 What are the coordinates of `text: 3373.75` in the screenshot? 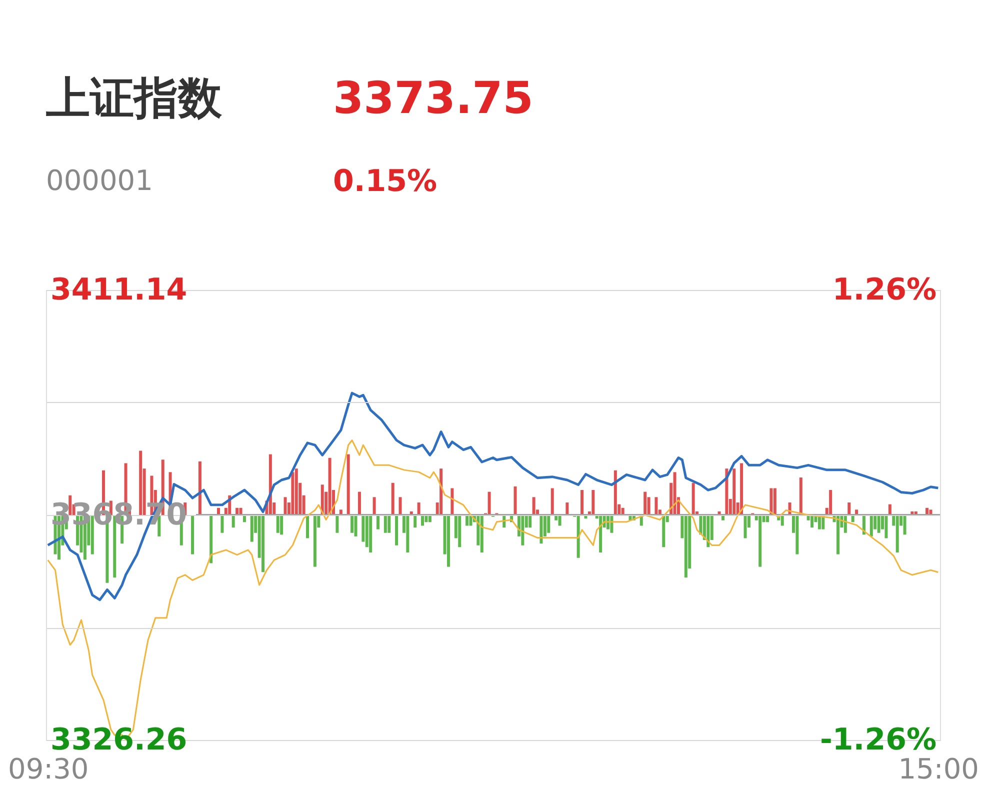 It's located at (433, 98).